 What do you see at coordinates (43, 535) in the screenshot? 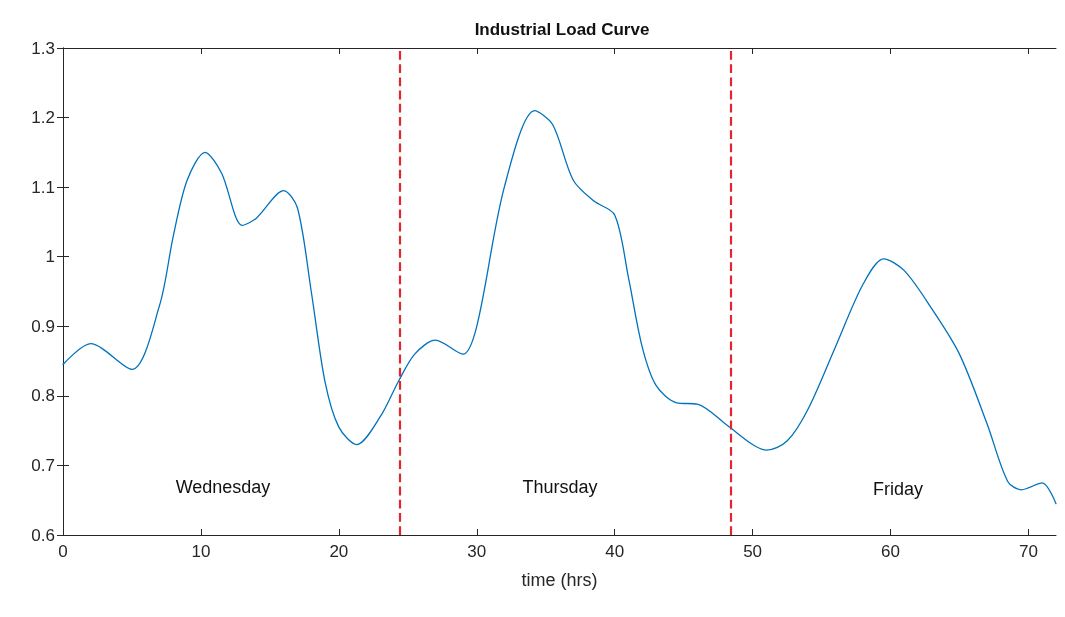
I see `y-tick-label: 0.6` at bounding box center [43, 535].